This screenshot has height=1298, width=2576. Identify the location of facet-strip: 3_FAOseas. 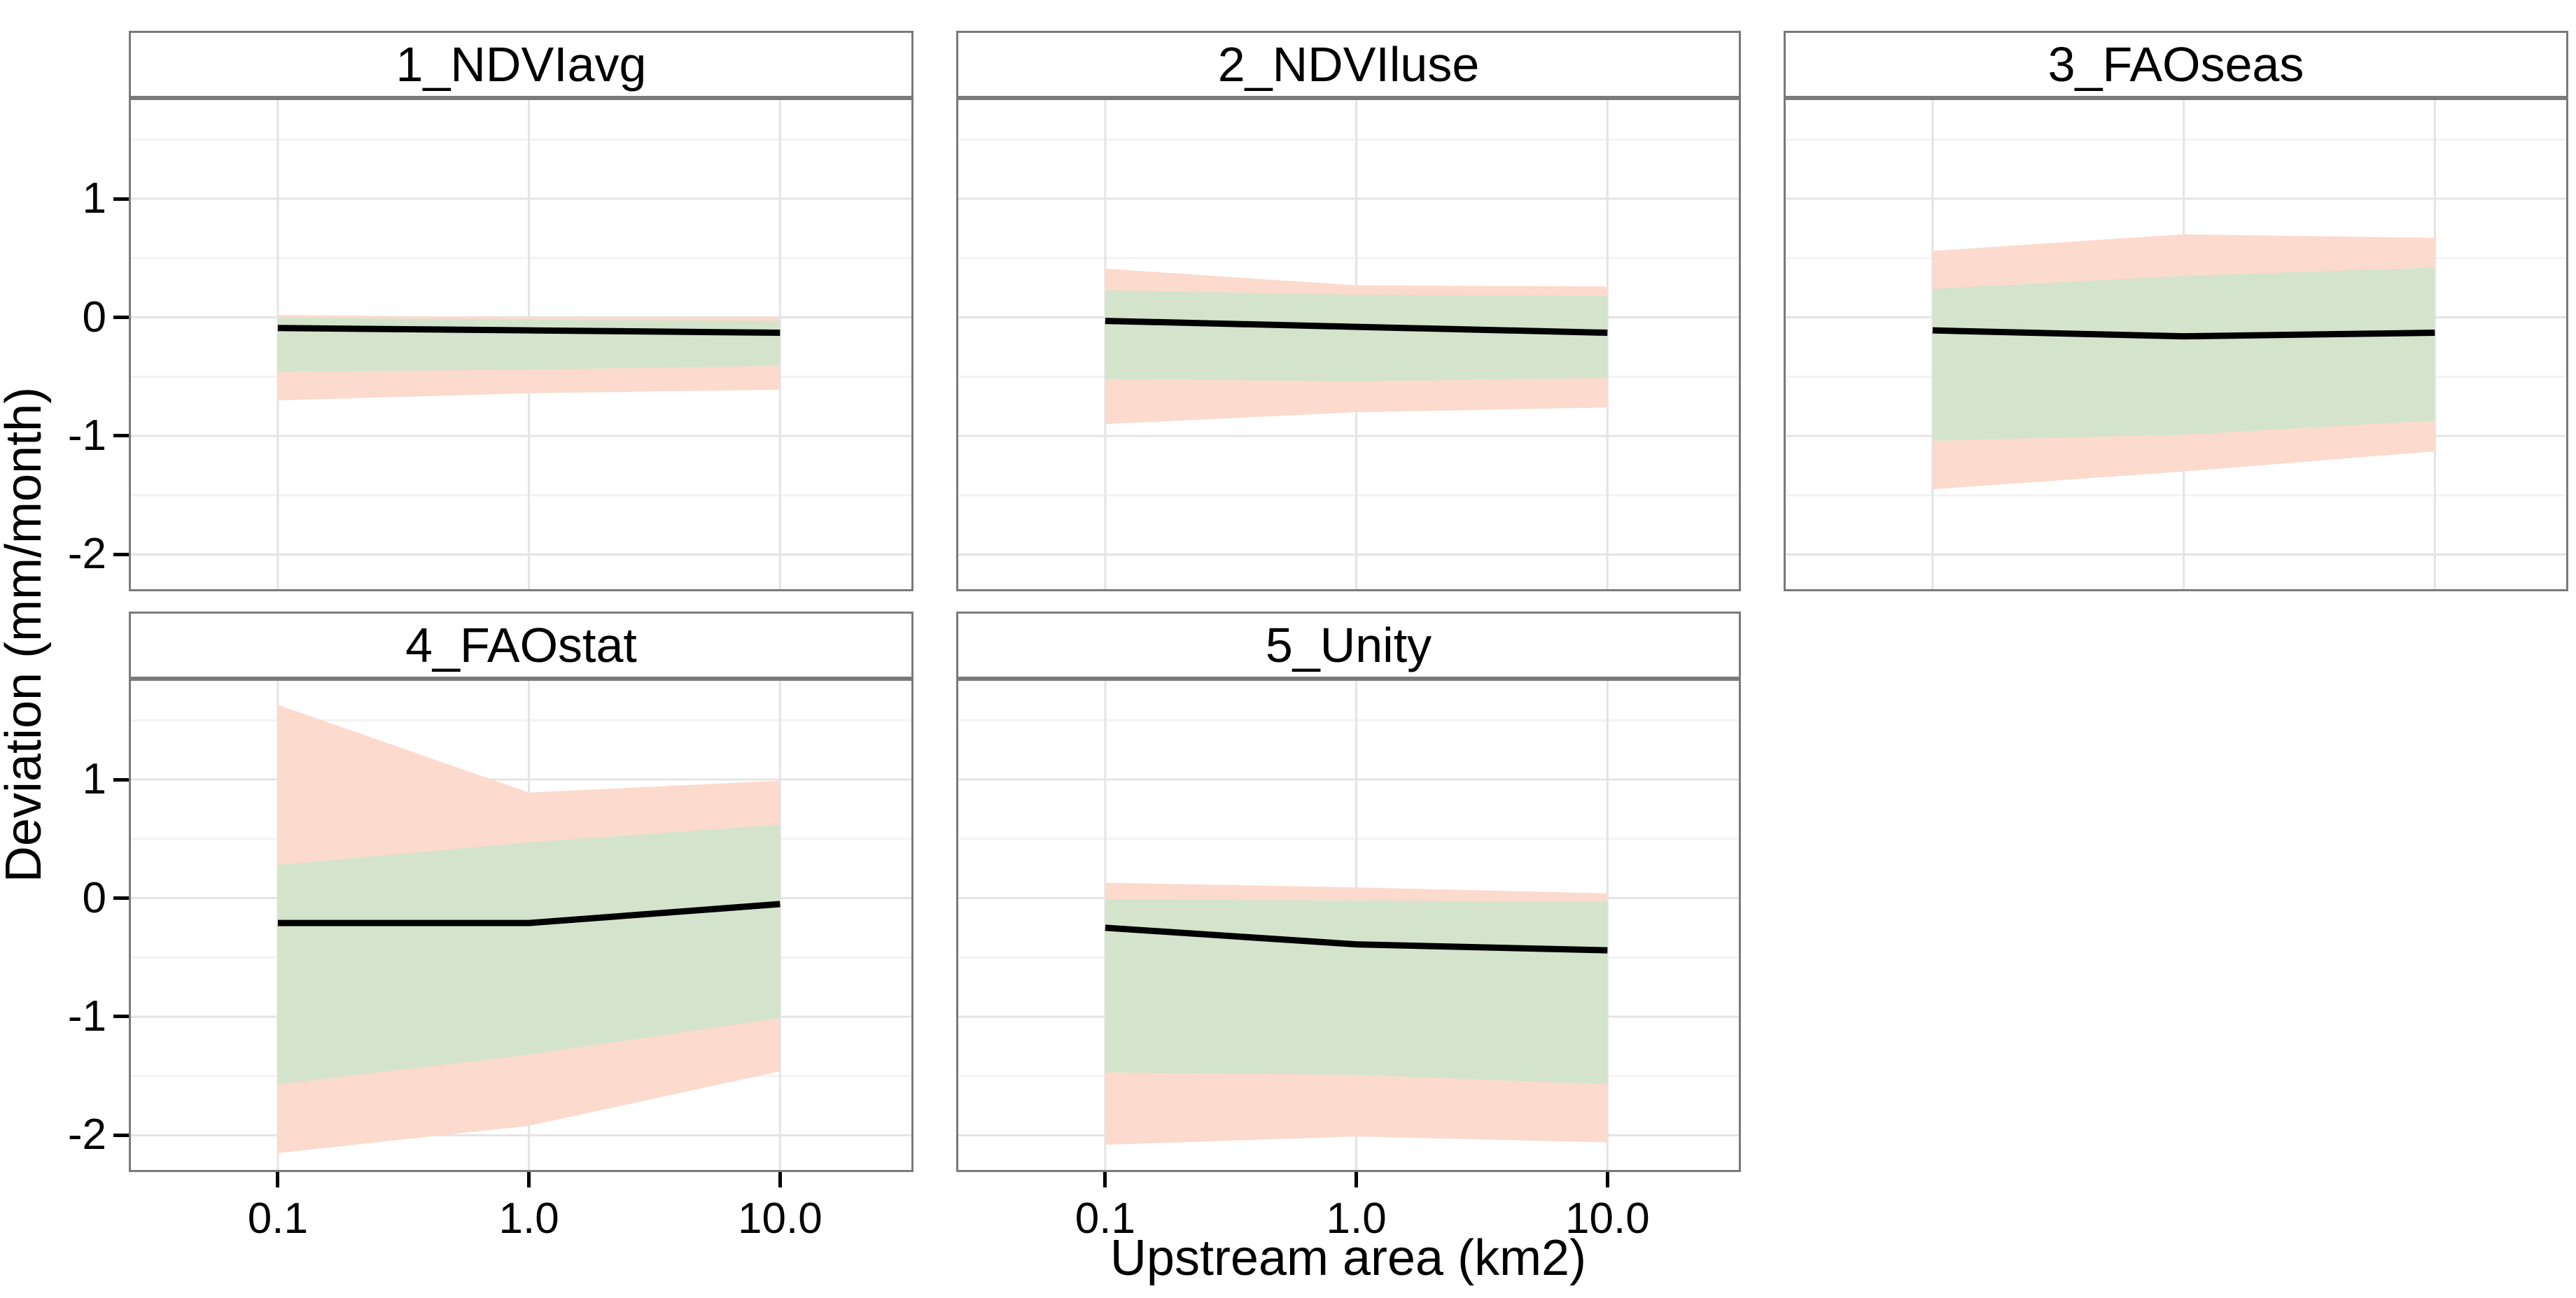
(2176, 65).